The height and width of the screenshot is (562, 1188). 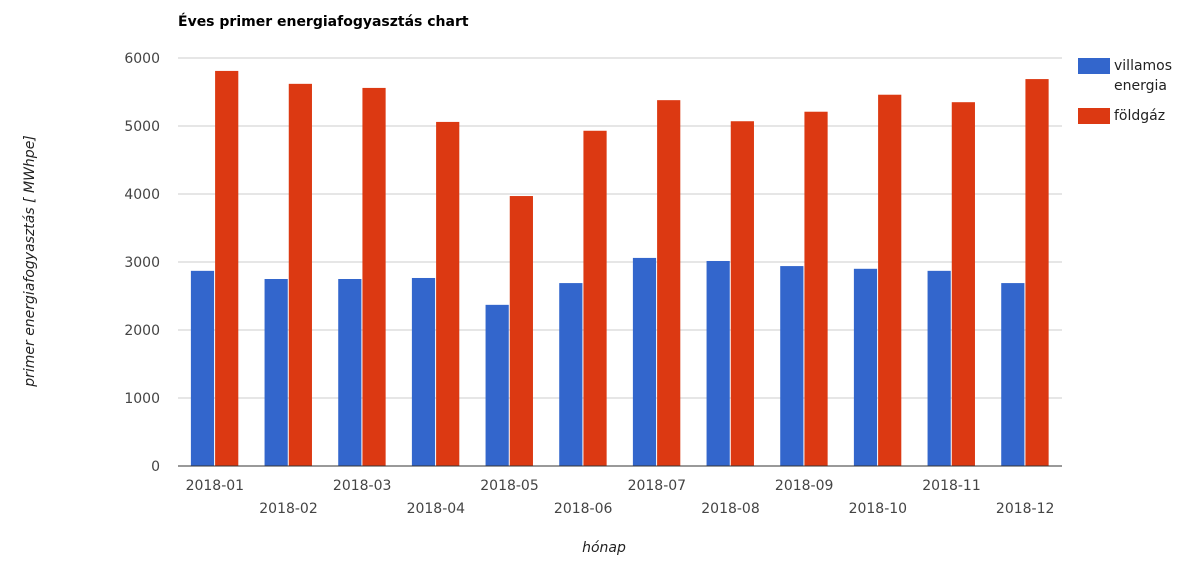 What do you see at coordinates (657, 486) in the screenshot?
I see `x-tick-label: 2018-07` at bounding box center [657, 486].